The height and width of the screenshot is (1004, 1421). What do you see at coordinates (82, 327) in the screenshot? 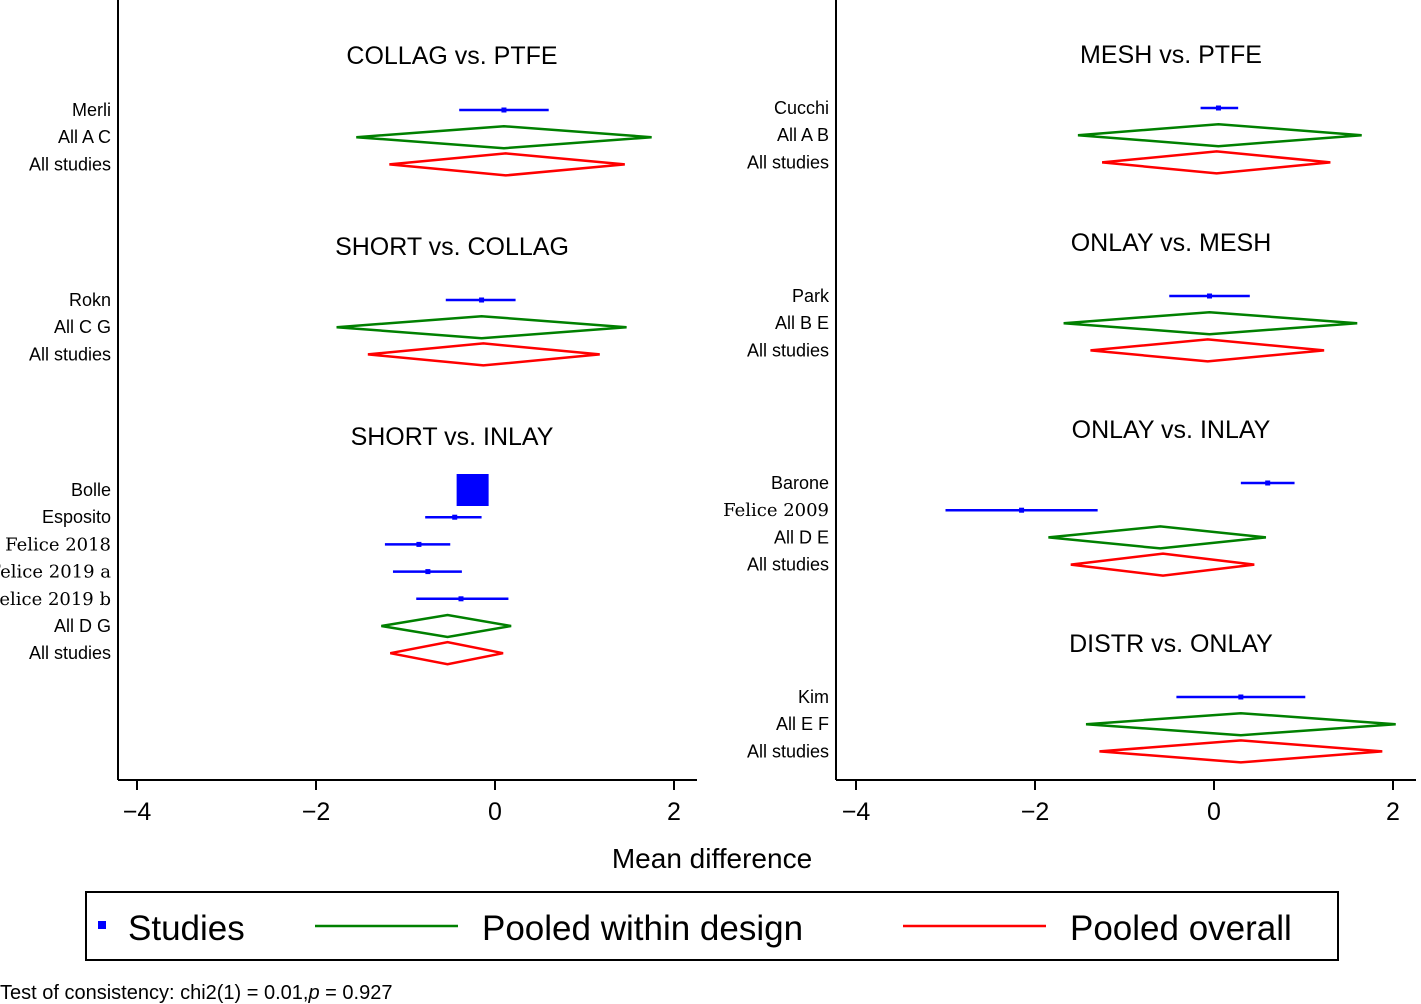
I see `pooled-within-design-label: All C G` at bounding box center [82, 327].